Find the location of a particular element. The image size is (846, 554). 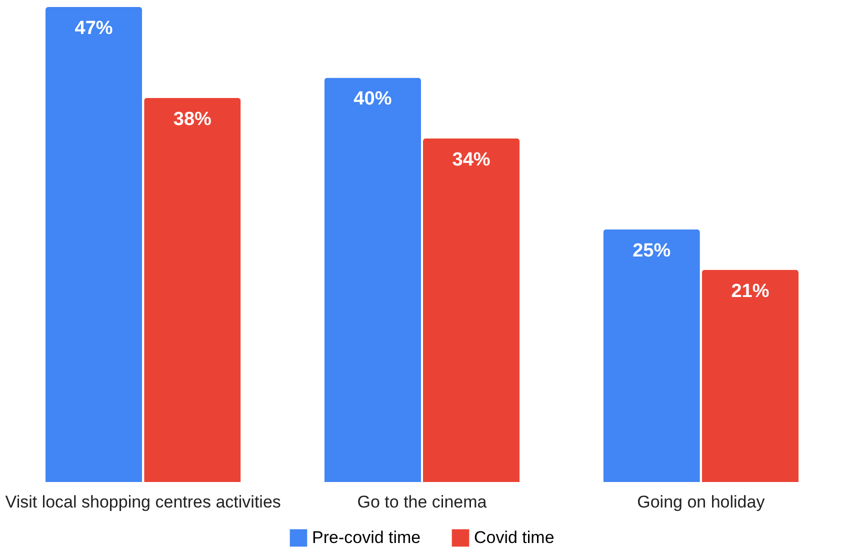

data-label: 21% is located at coordinates (750, 291).